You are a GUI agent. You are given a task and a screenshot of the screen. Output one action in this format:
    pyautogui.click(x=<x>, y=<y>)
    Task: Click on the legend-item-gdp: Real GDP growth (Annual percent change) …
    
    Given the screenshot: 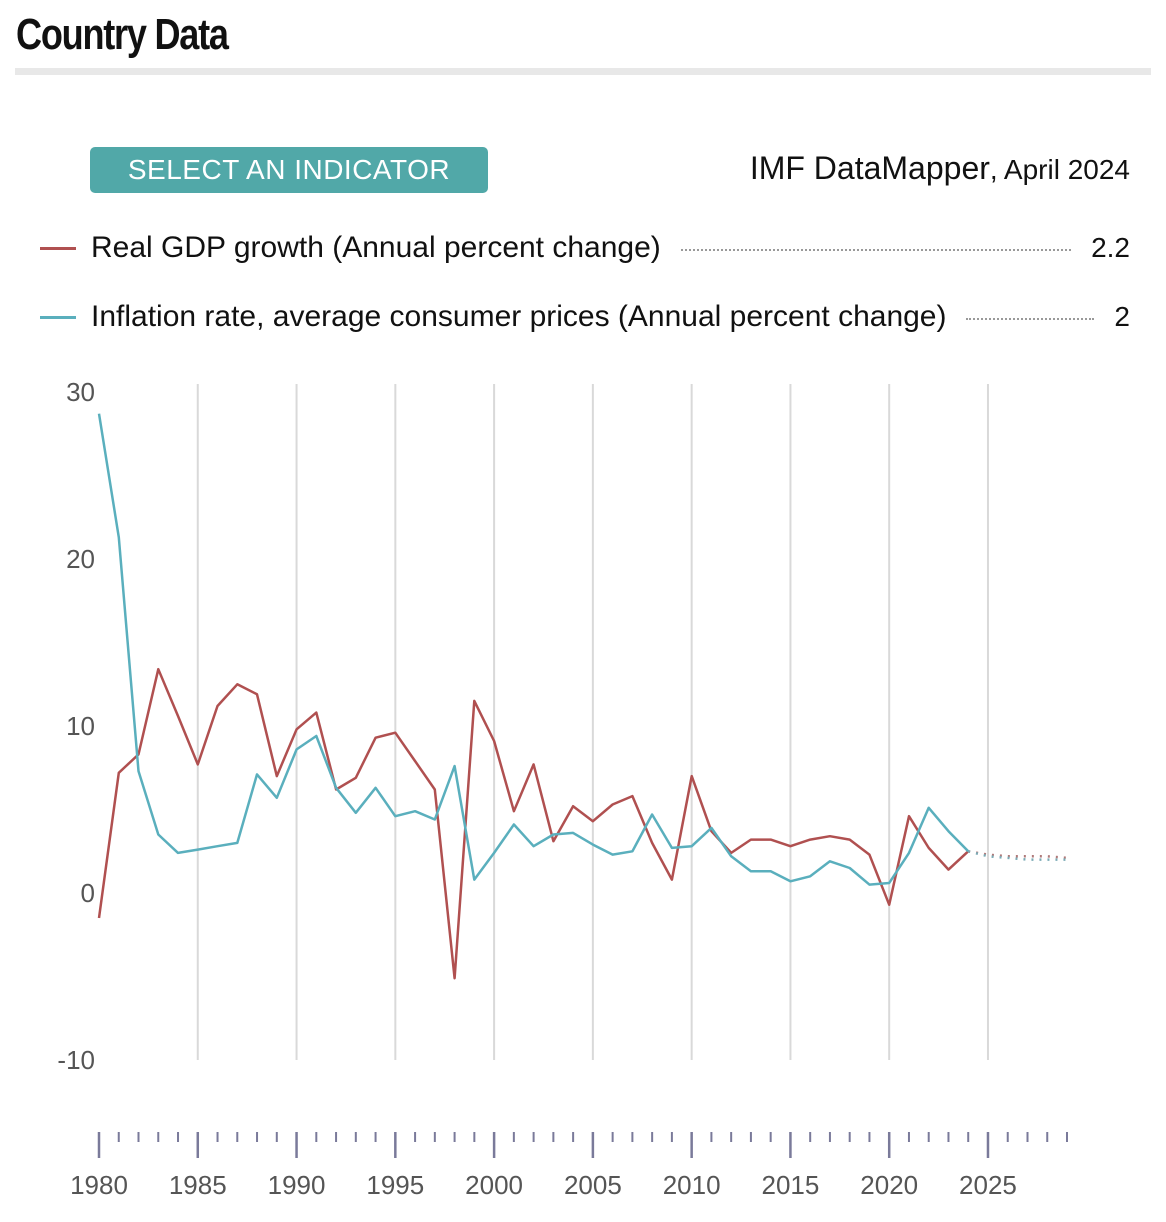 What is the action you would take?
    pyautogui.click(x=585, y=248)
    